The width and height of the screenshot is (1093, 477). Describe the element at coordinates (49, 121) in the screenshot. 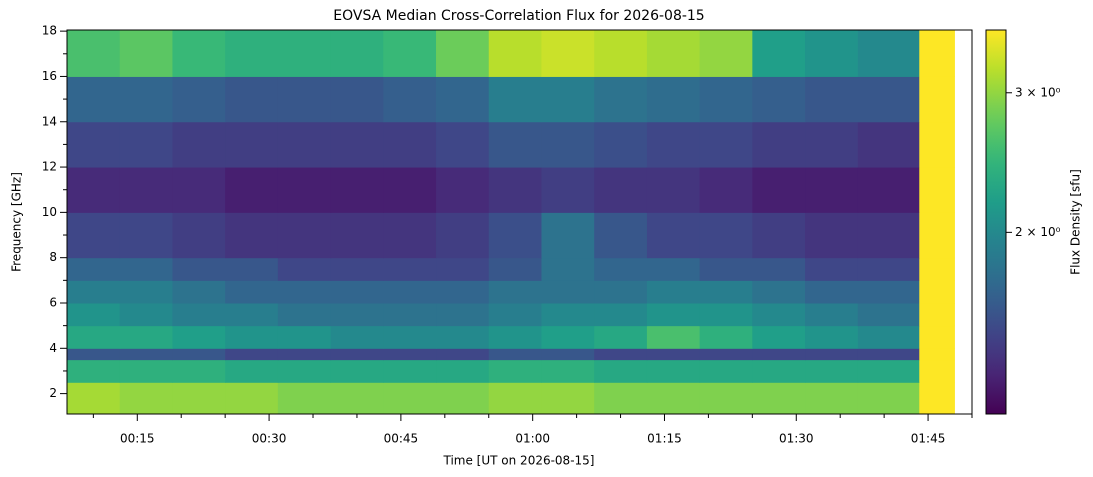

I see `y-tick-label: 14` at that location.